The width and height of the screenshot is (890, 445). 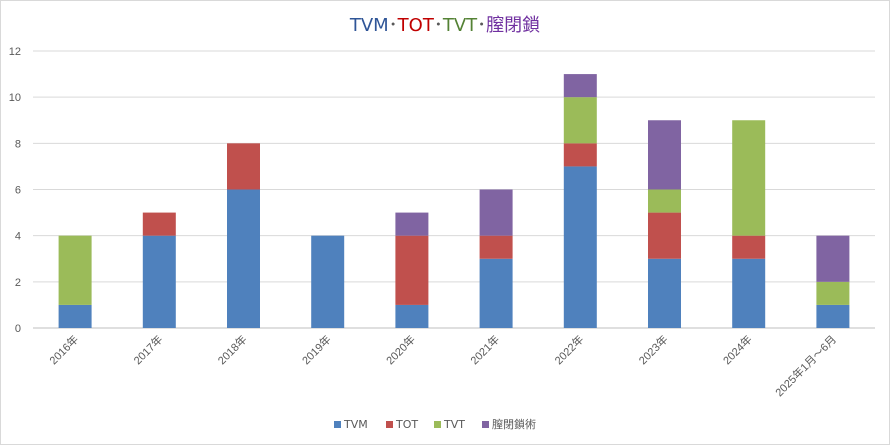 I want to click on y-tick-label: 2, so click(x=18, y=283).